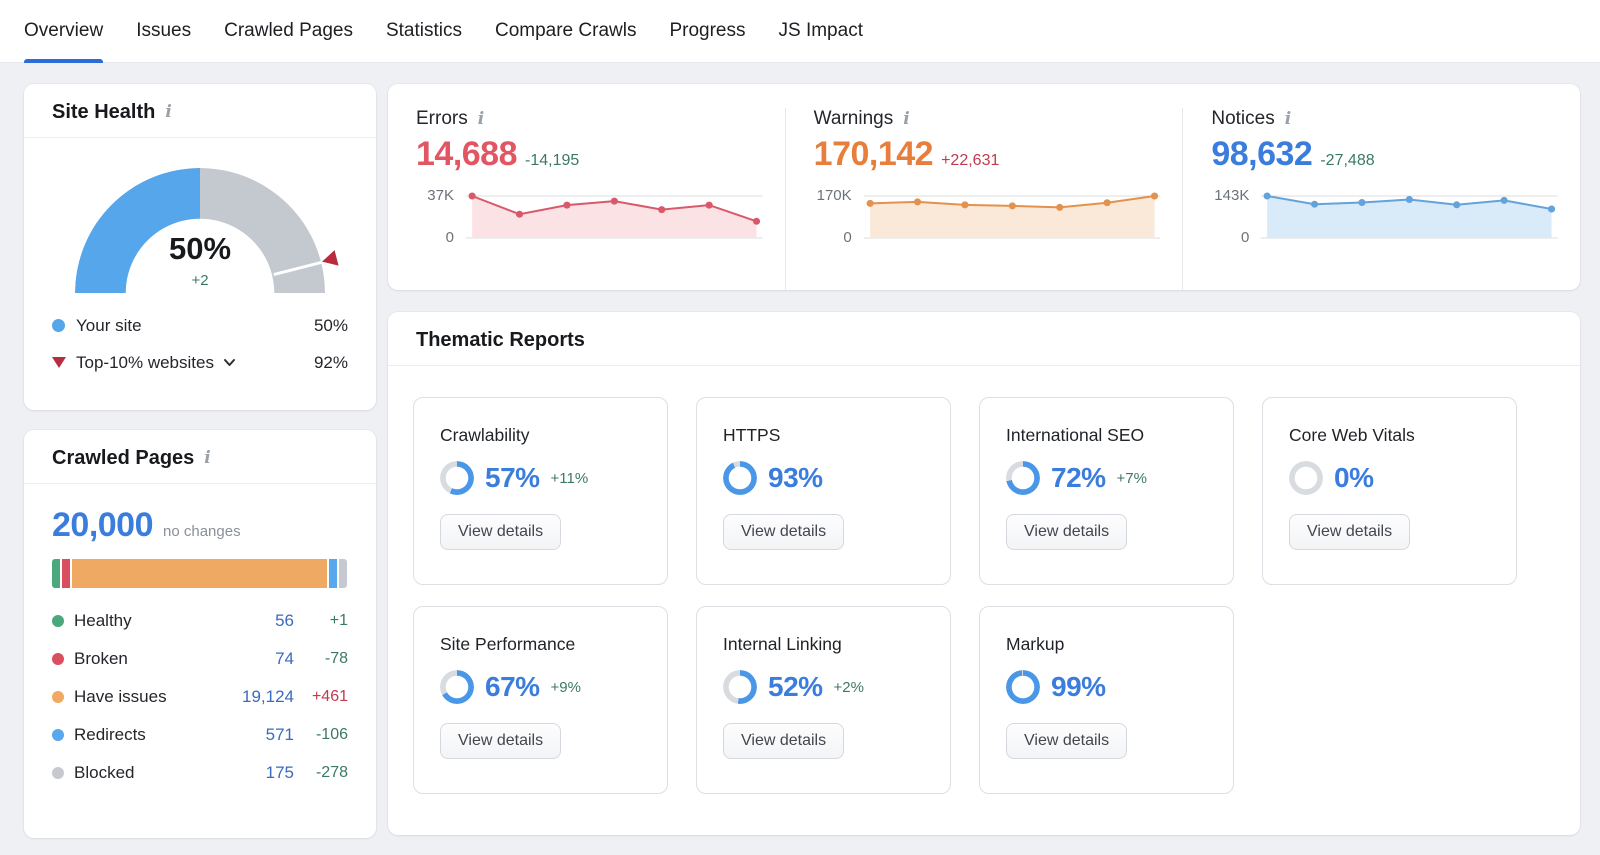  What do you see at coordinates (441, 216) in the screenshot?
I see `errors-axis-labels: 37K 0` at bounding box center [441, 216].